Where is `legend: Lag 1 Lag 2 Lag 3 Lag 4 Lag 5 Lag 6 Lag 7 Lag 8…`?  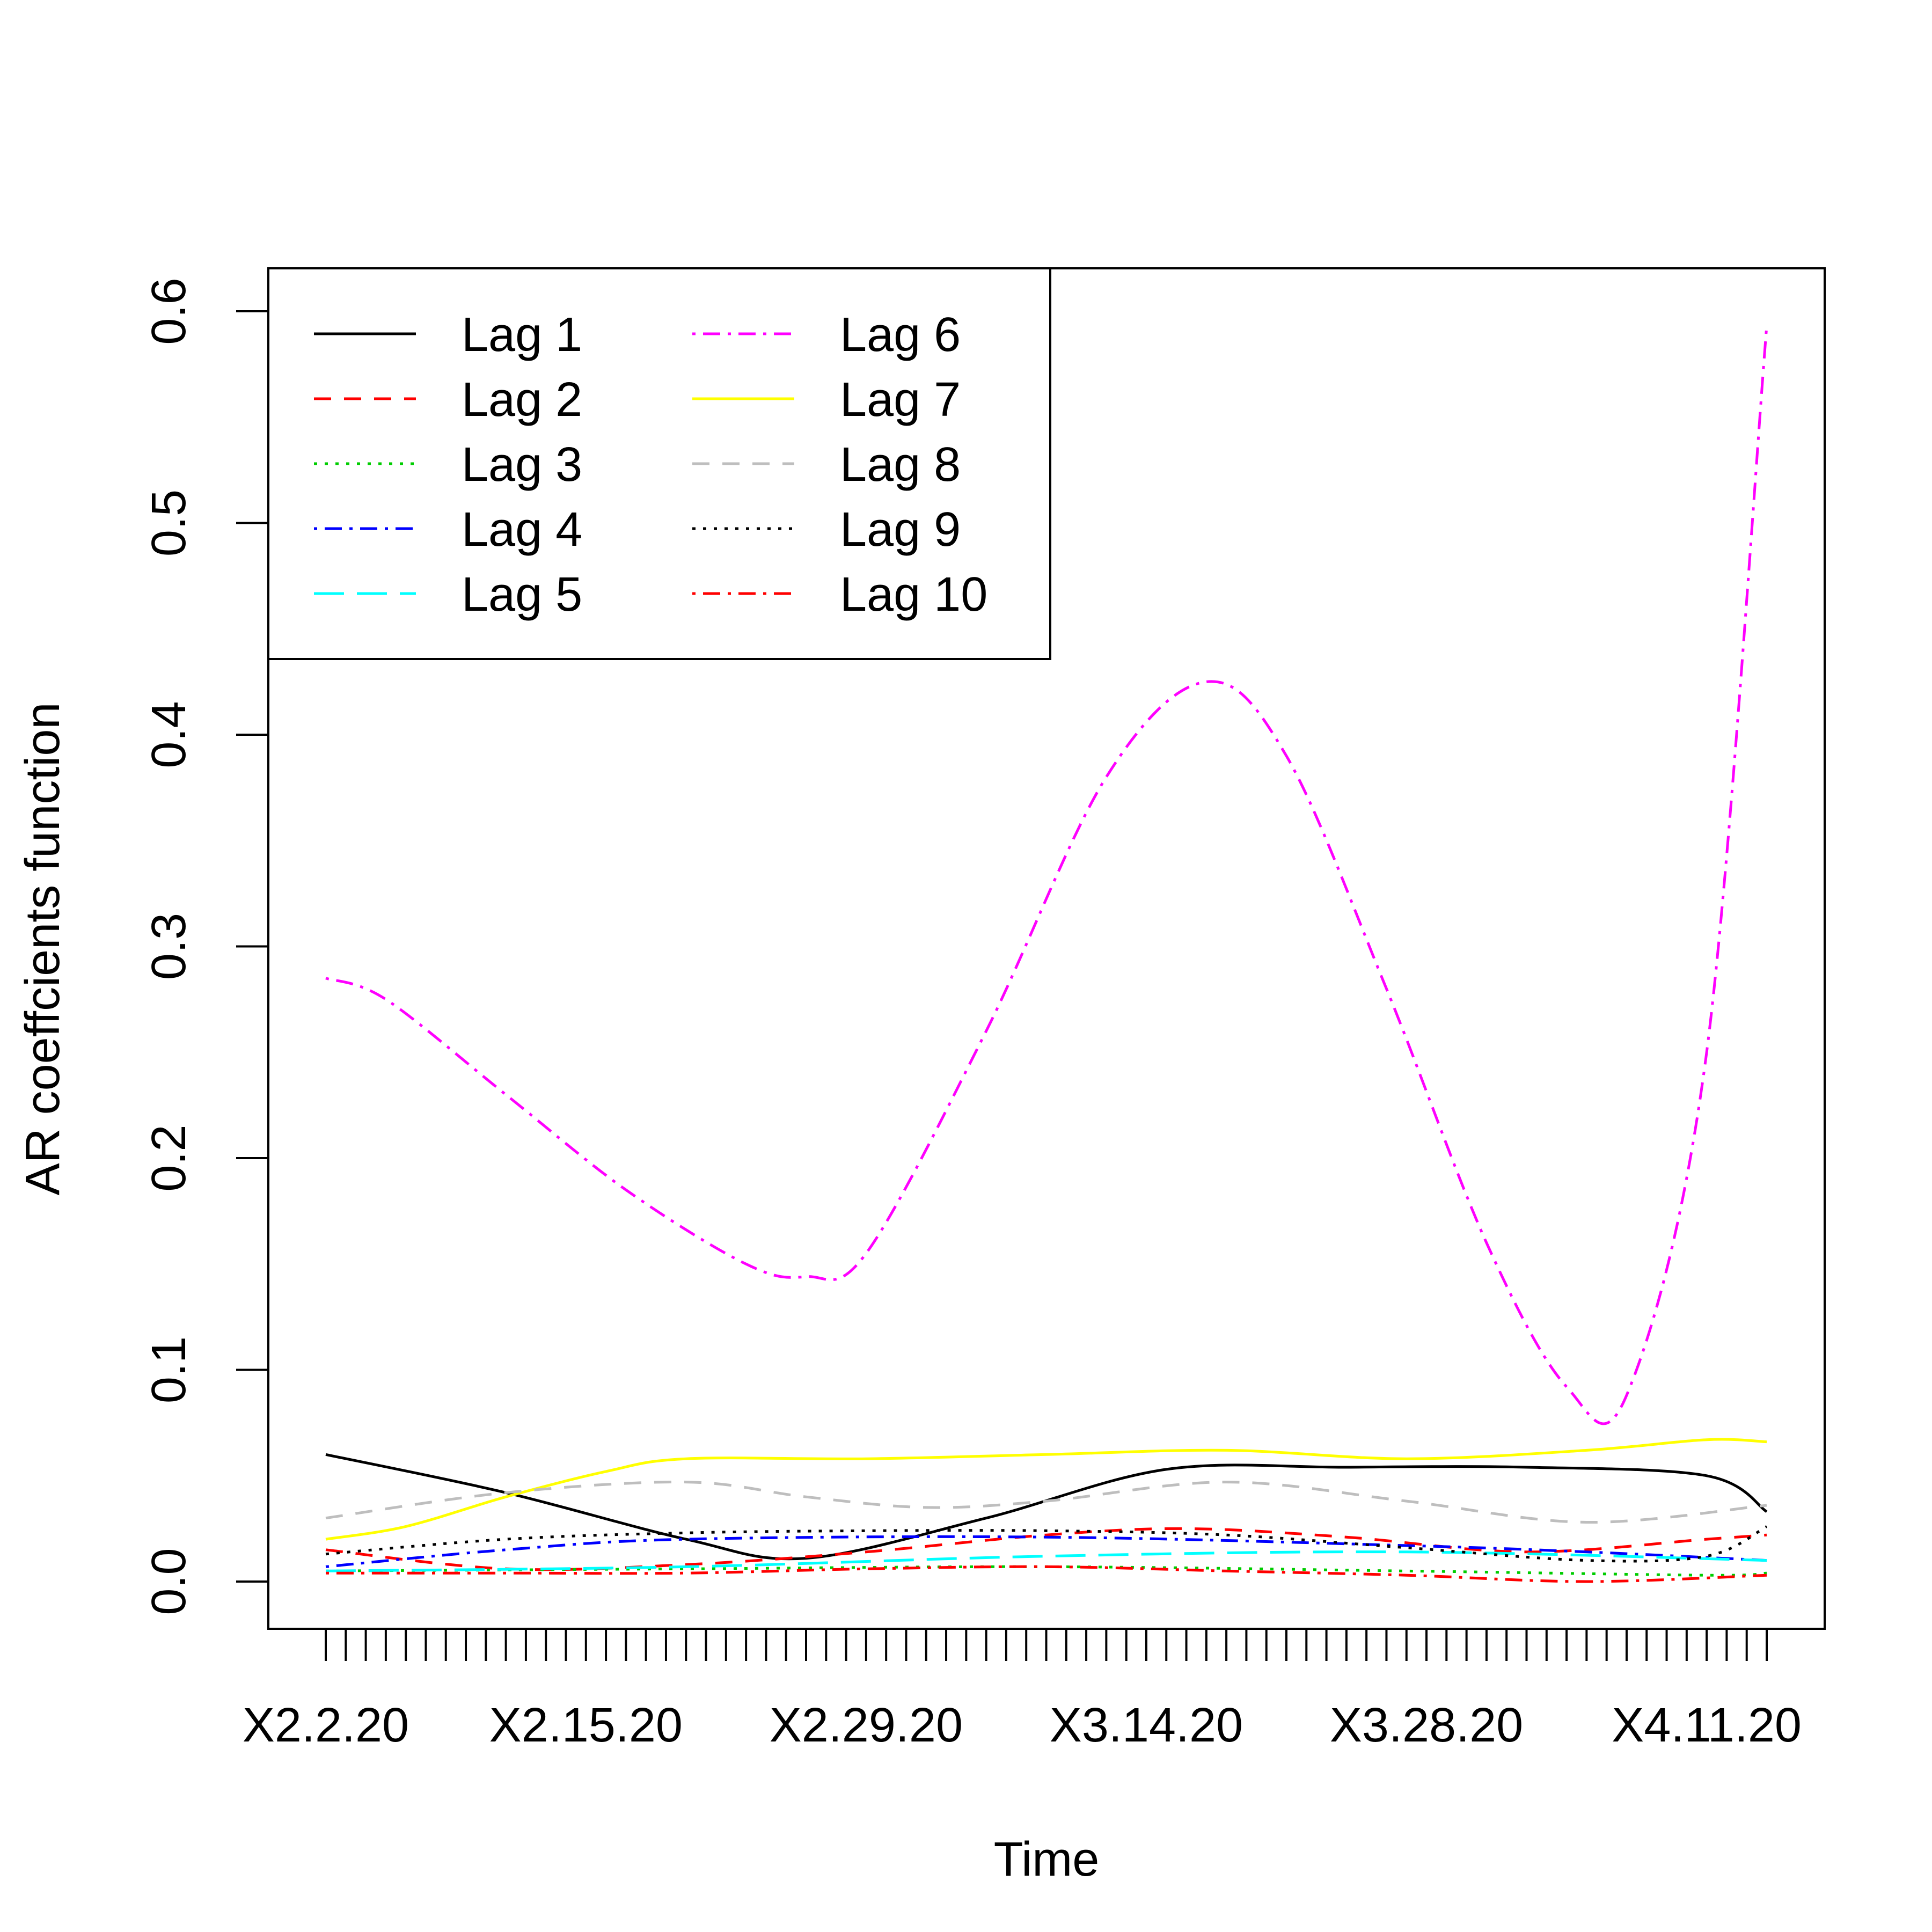
legend: Lag 1 Lag 2 Lag 3 Lag 4 Lag 5 Lag 6 Lag 7 Lag 8… is located at coordinates (659, 463).